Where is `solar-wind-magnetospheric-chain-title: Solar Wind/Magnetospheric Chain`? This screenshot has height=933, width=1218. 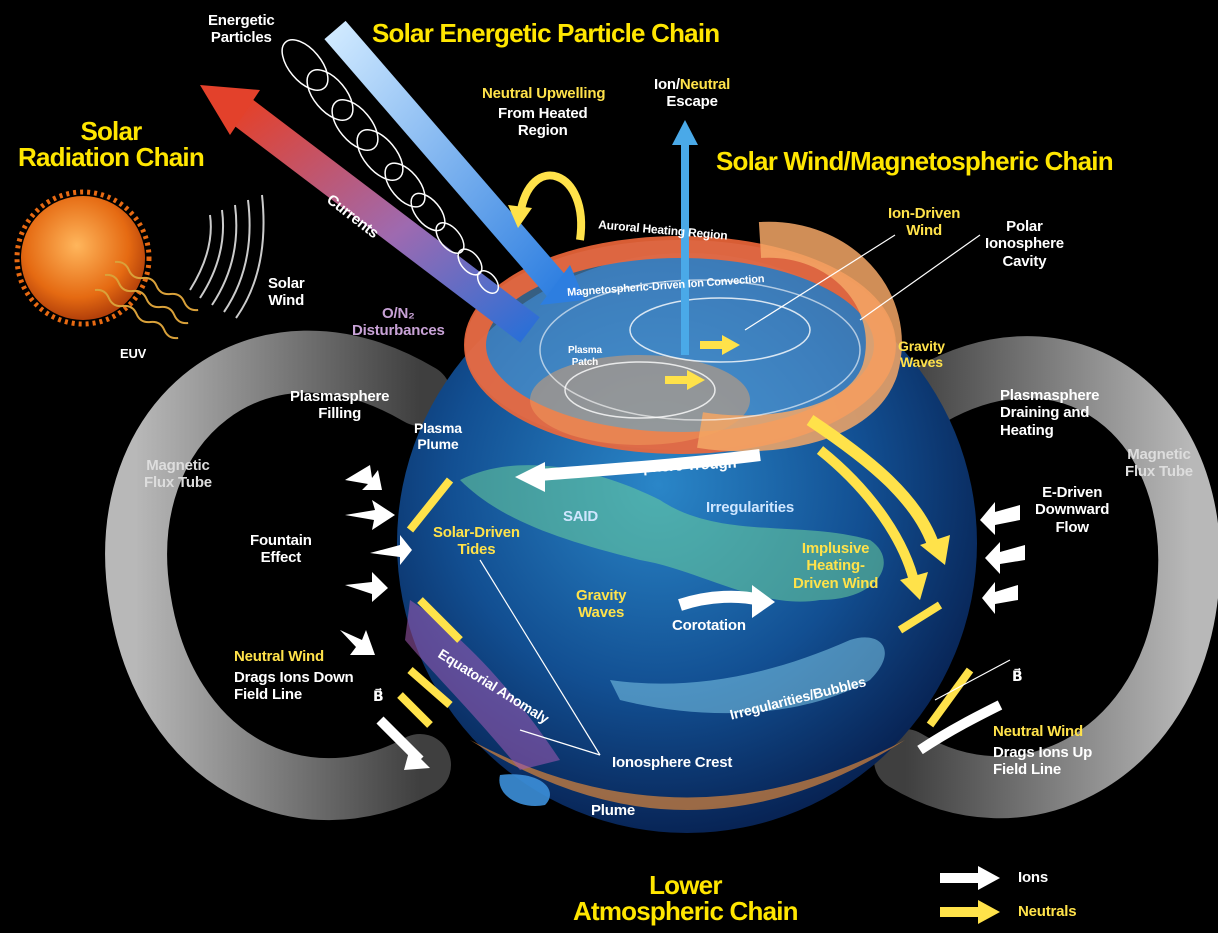 solar-wind-magnetospheric-chain-title: Solar Wind/Magnetospheric Chain is located at coordinates (915, 161).